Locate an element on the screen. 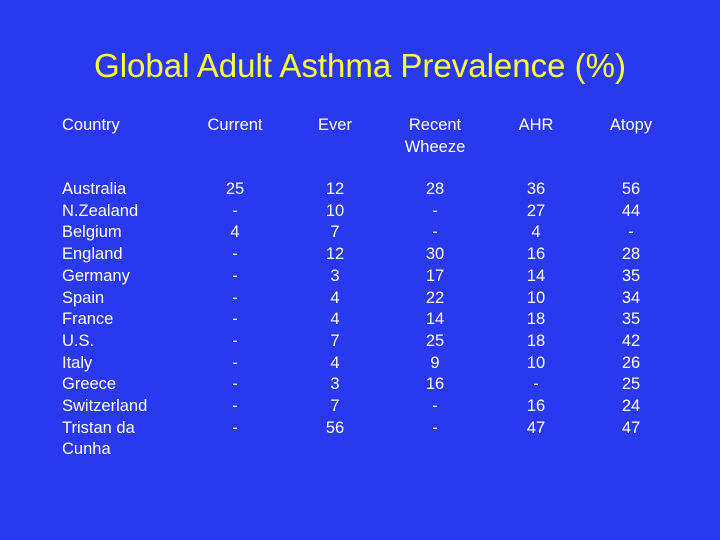 This screenshot has height=540, width=720. atopy-cell: 47 is located at coordinates (631, 427).